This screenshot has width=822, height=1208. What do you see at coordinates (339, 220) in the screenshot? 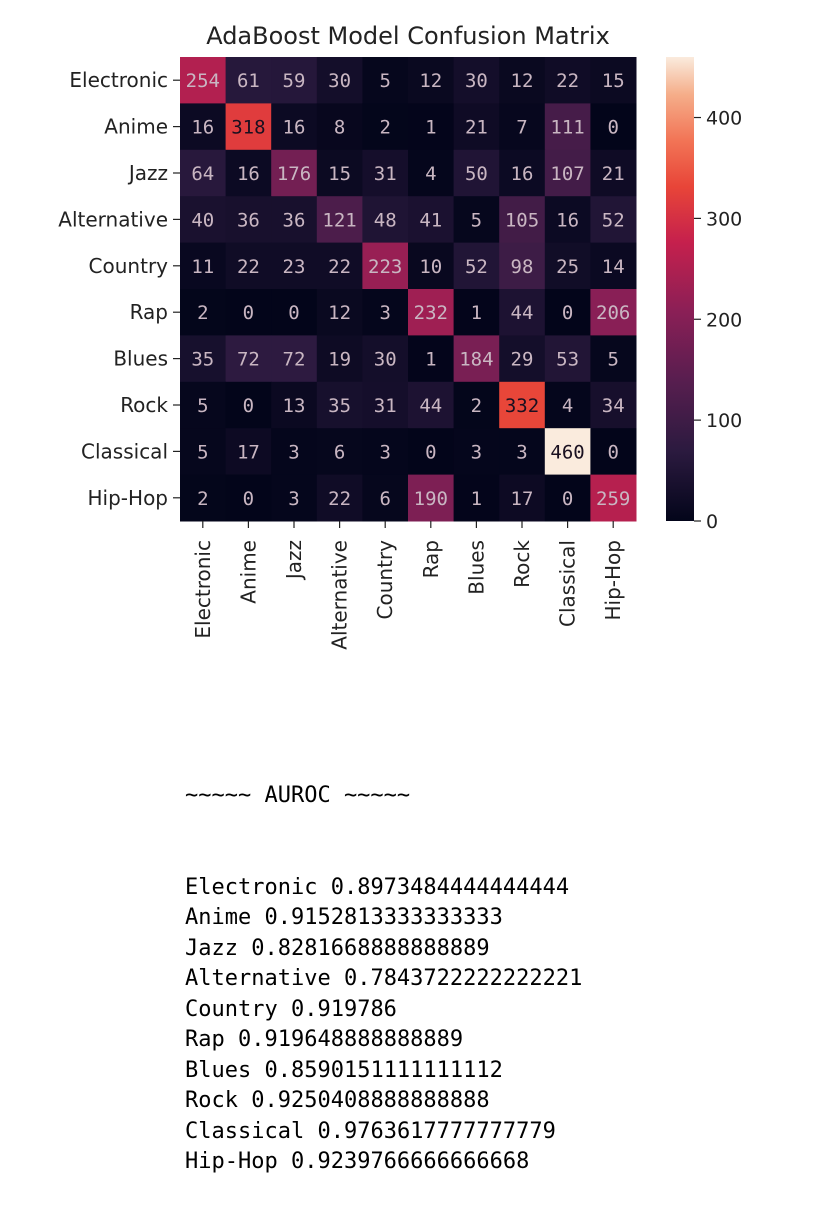
I see `cell-value-label: 121` at bounding box center [339, 220].